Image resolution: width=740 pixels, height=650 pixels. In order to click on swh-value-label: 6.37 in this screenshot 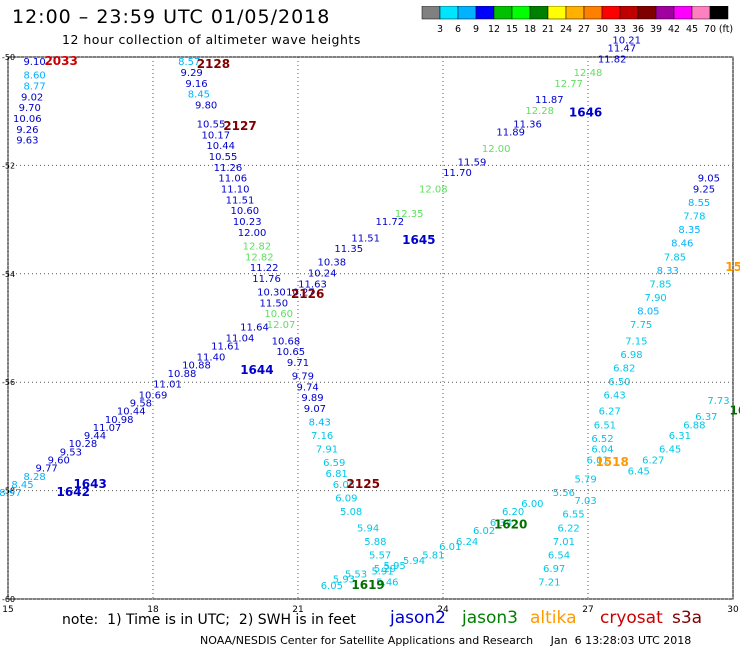, I will do `click(706, 417)`.